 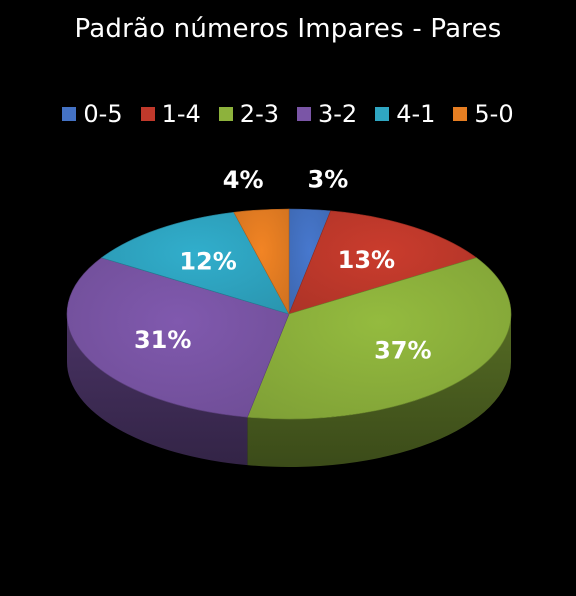 I want to click on legend: 0-5 1-4 2-3 3-2 4-1 5-0, so click(x=288, y=114).